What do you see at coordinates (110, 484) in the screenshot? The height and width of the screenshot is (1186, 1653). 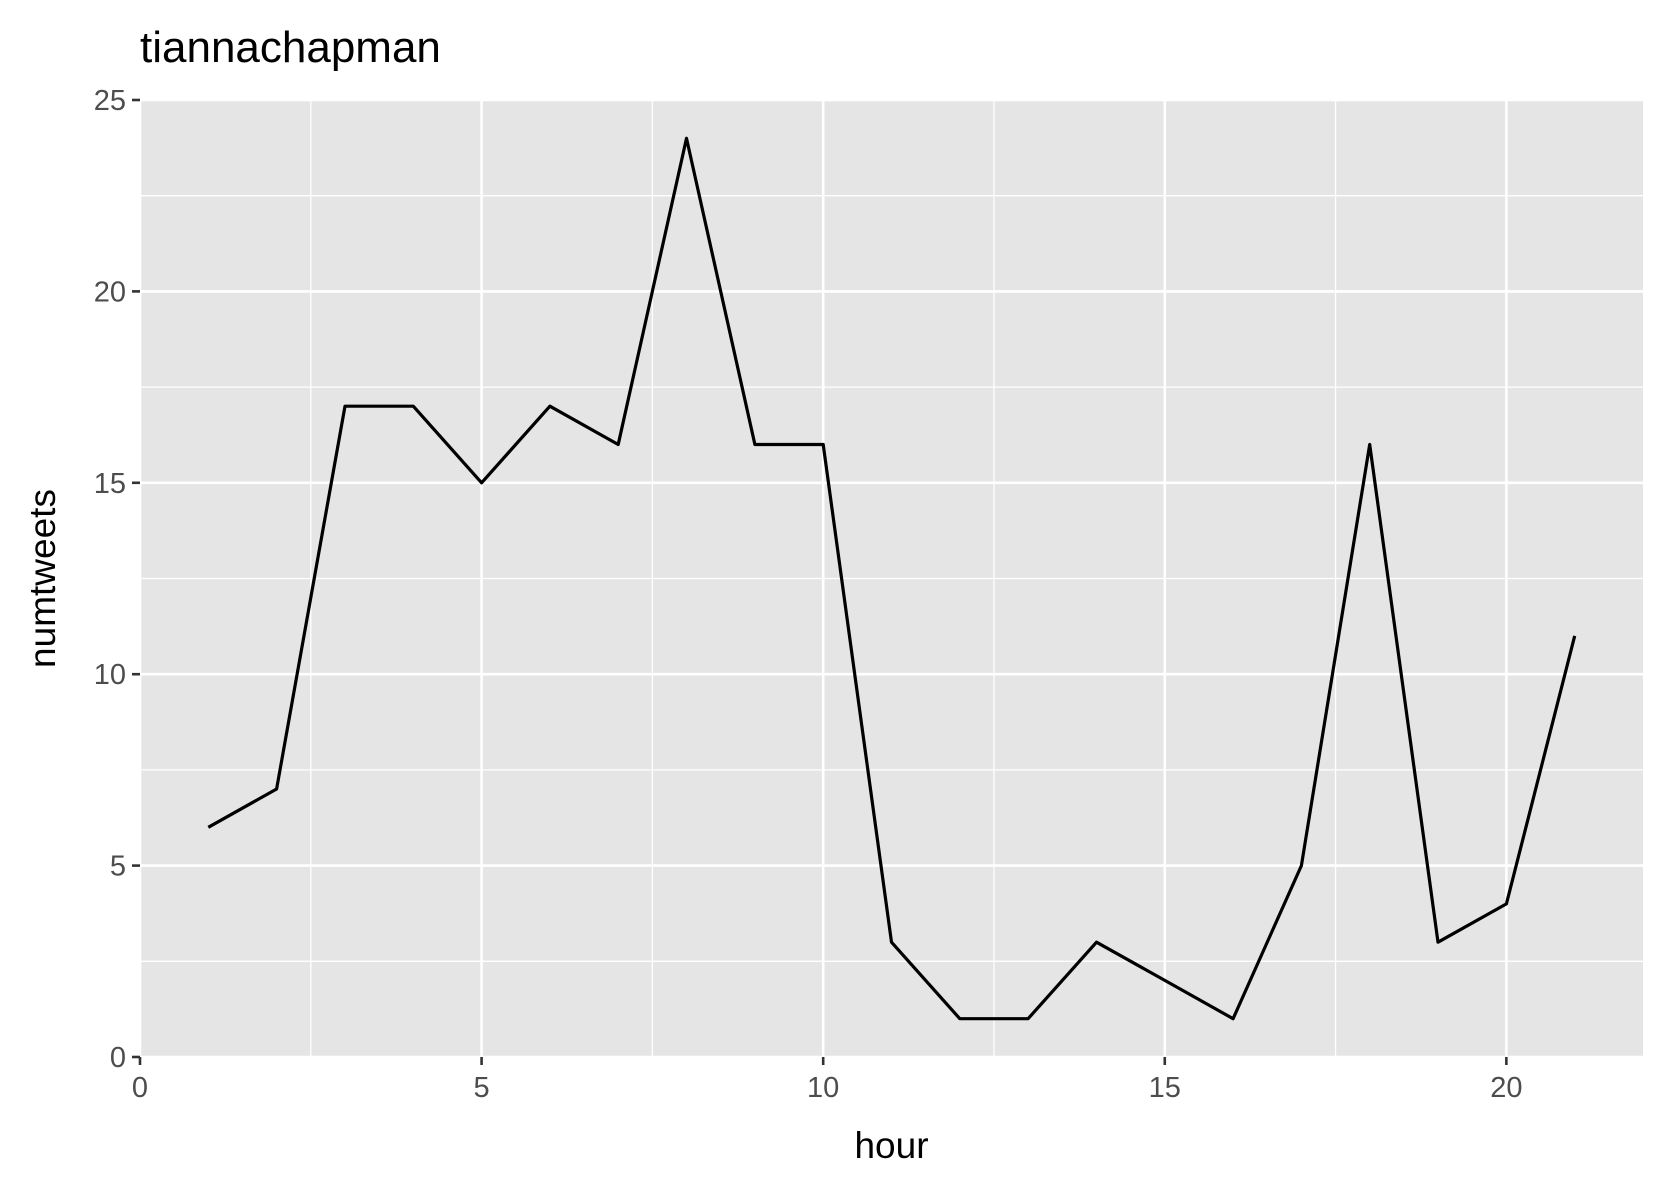 I see `y-tick-label: 15` at bounding box center [110, 484].